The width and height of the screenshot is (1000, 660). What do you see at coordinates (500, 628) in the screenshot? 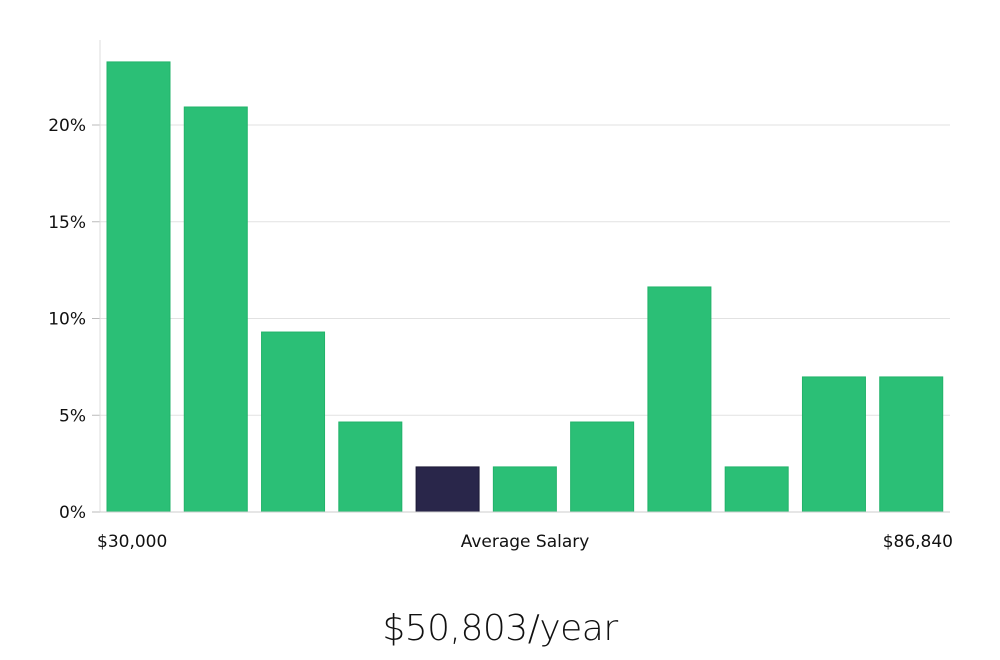
I see `average-salary-value: $50,803/year` at bounding box center [500, 628].